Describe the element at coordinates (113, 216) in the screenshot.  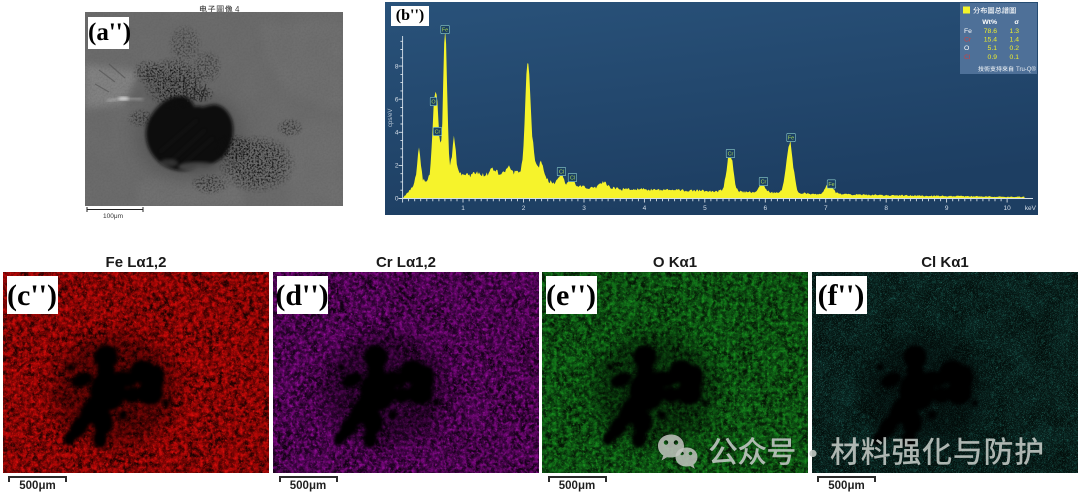
I see `svg-text: 100μm` at that location.